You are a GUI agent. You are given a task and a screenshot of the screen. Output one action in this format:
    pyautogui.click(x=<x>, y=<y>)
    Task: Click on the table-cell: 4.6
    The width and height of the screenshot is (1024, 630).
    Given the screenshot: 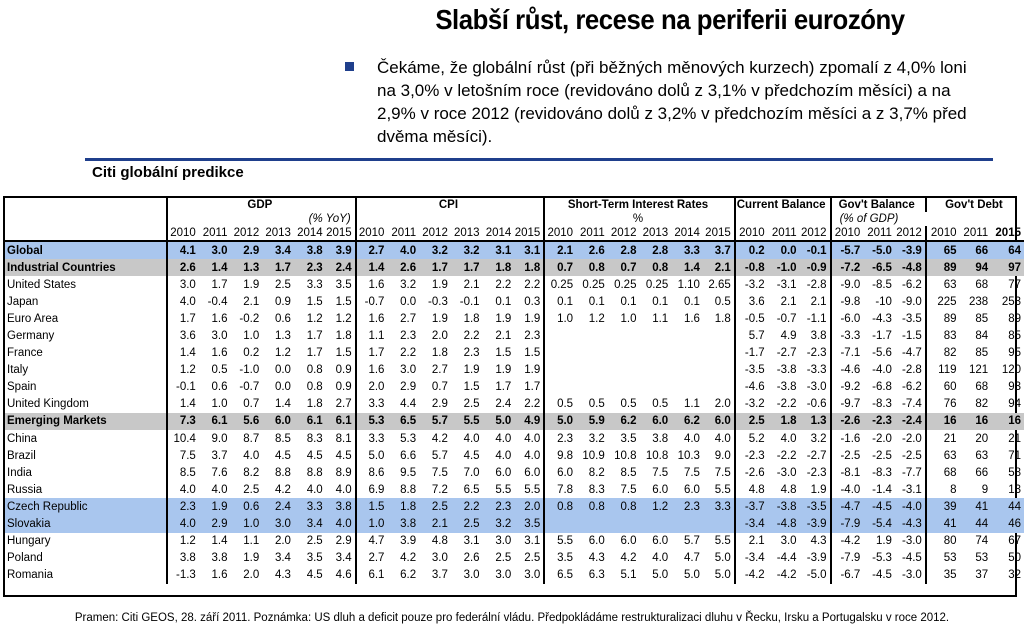 What is the action you would take?
    pyautogui.click(x=343, y=575)
    